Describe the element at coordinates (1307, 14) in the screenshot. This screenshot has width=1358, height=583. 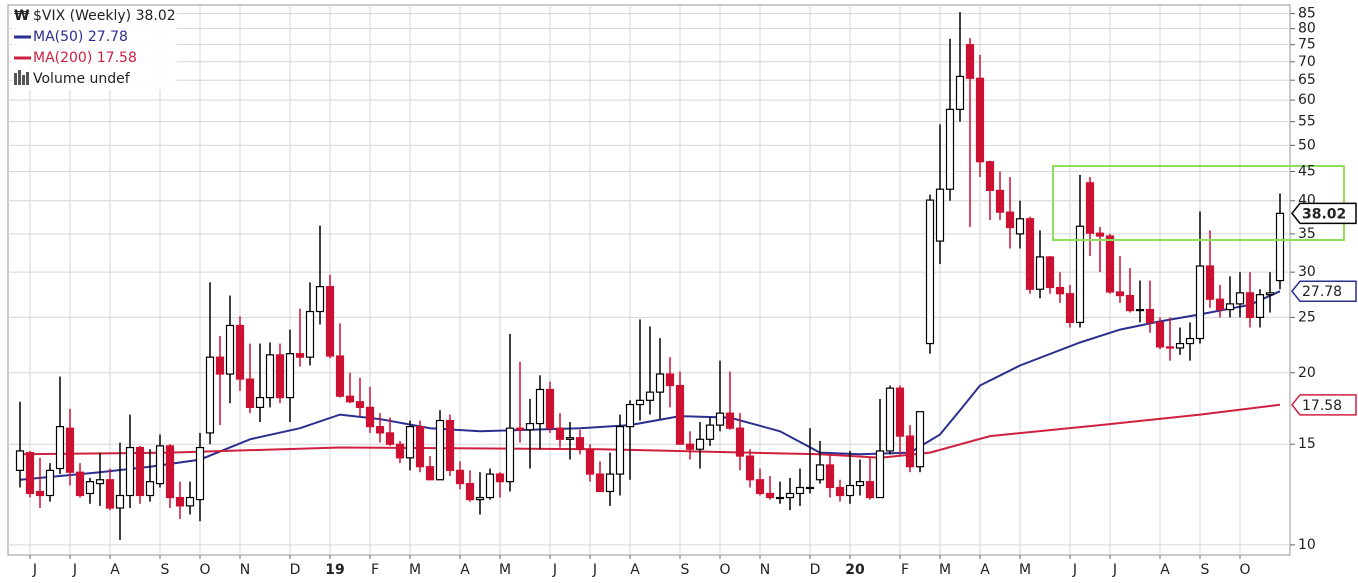
I see `y-tick-label: 85` at that location.